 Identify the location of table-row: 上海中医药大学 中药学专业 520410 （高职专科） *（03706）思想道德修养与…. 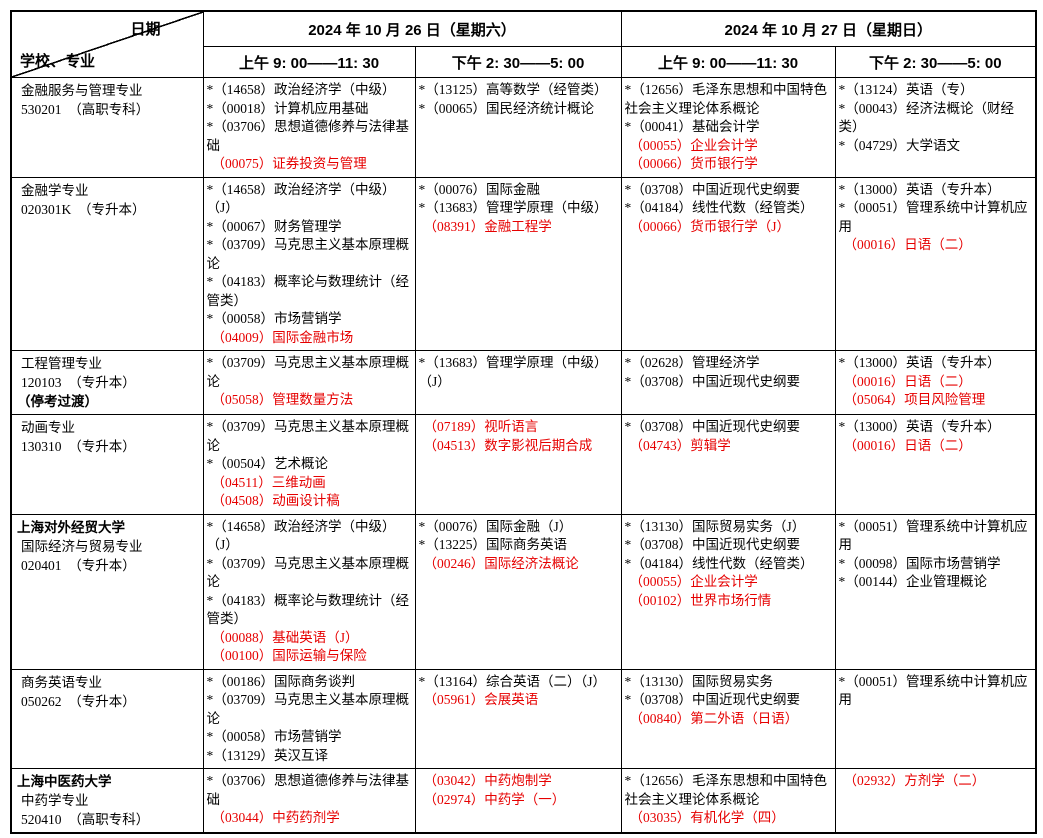
(523, 801).